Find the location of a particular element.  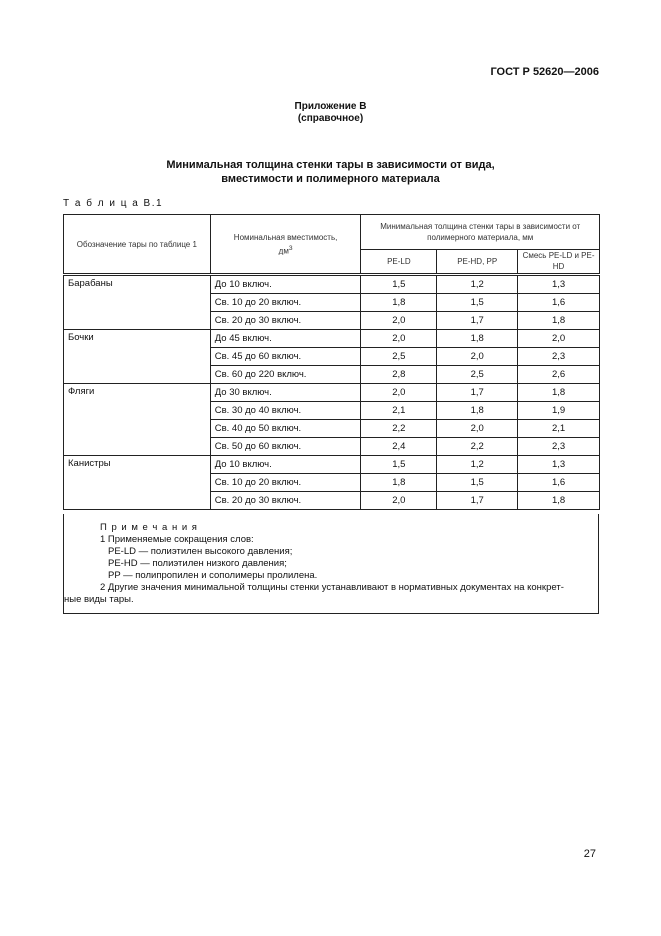

notes-heading: П р и м е ч а н и я is located at coordinates (149, 527).